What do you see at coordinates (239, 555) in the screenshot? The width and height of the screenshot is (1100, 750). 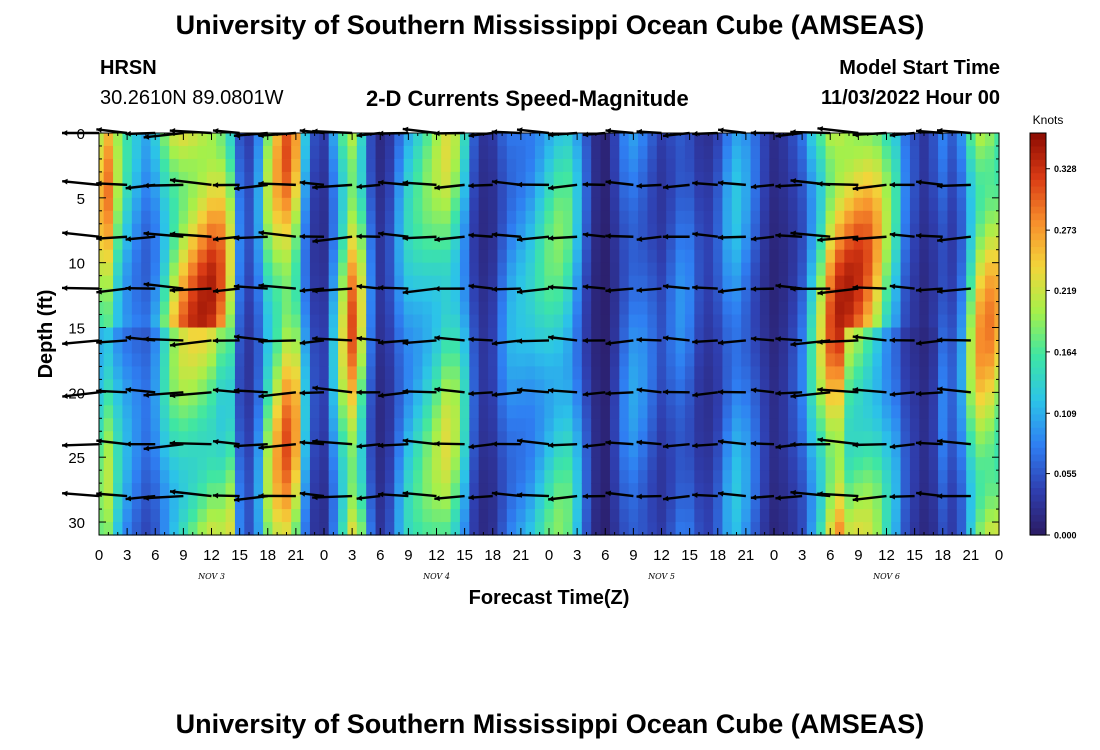 I see `x-tick-label: 15` at bounding box center [239, 555].